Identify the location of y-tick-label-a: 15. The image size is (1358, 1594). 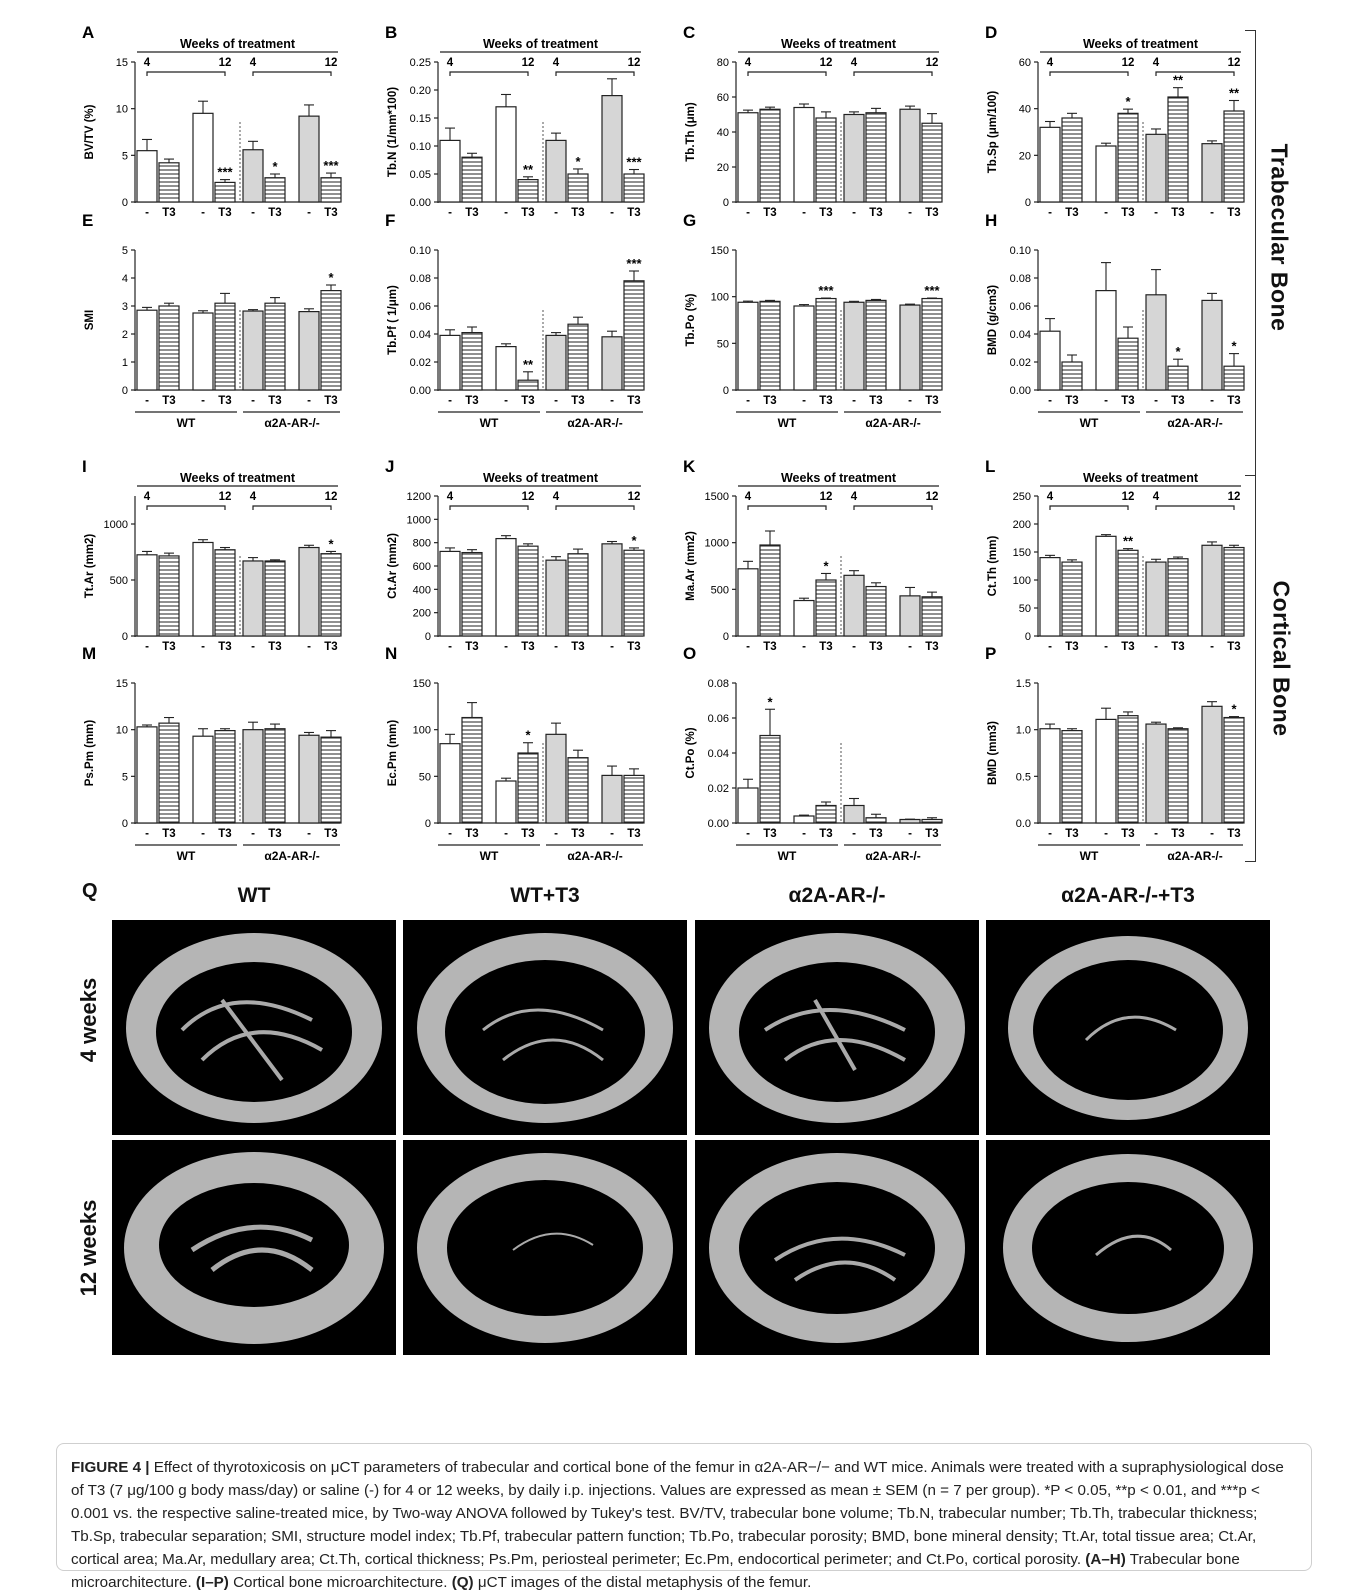
(122, 63).